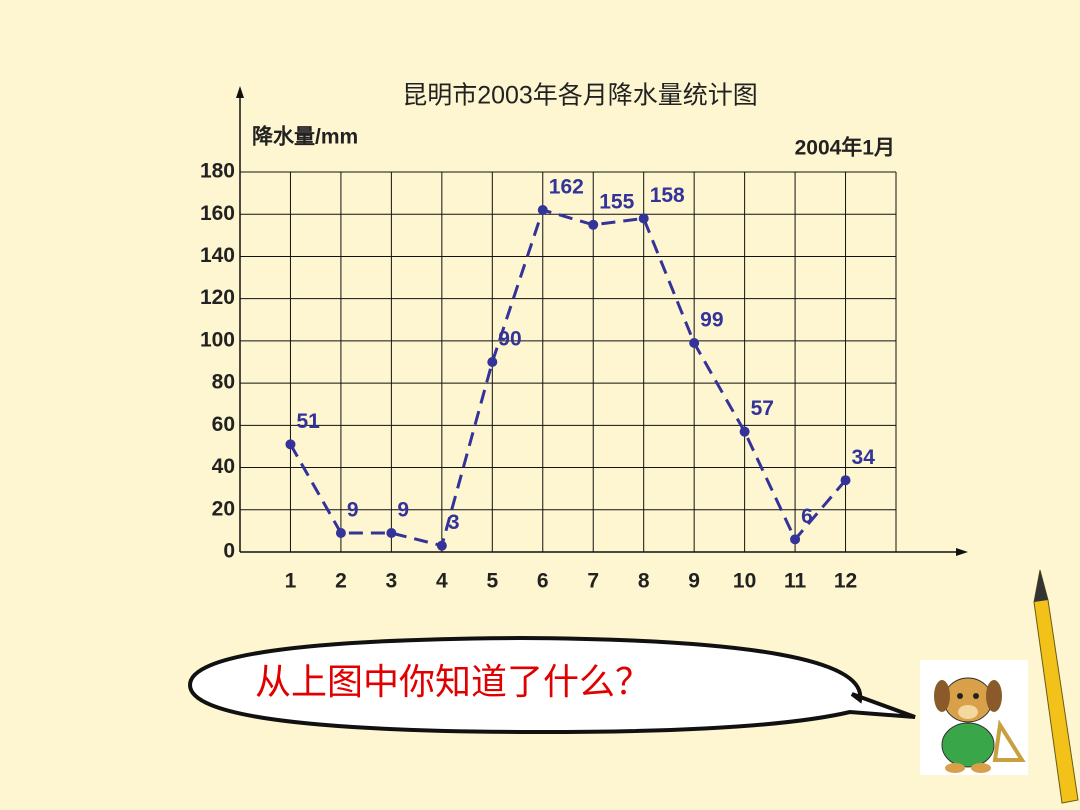 The height and width of the screenshot is (810, 1080). What do you see at coordinates (492, 581) in the screenshot?
I see `x-tick-label: 5` at bounding box center [492, 581].